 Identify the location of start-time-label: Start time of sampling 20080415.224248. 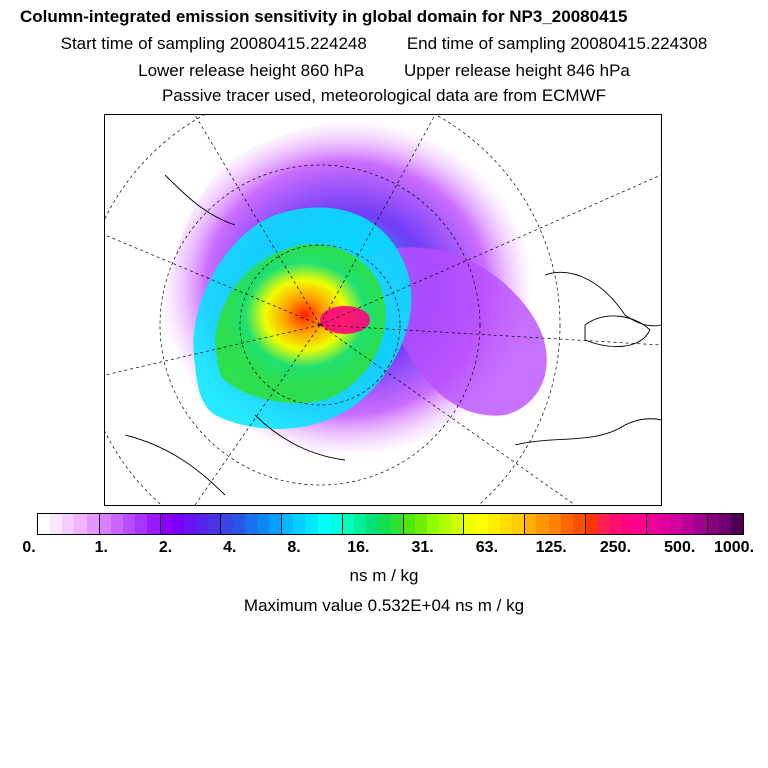
(213, 43).